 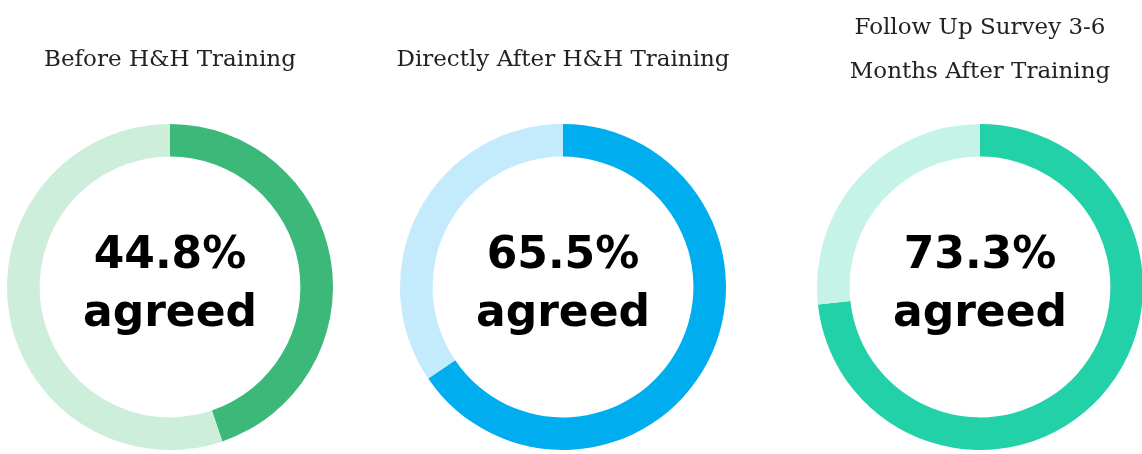 I want to click on chart-title: Directly After H&H Training, so click(x=563, y=58).